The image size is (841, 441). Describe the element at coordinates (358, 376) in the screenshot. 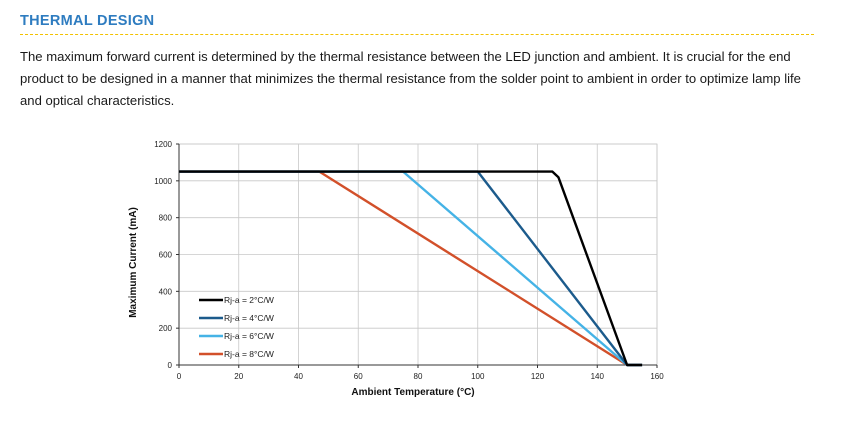

I see `x-tick-label: 60` at that location.